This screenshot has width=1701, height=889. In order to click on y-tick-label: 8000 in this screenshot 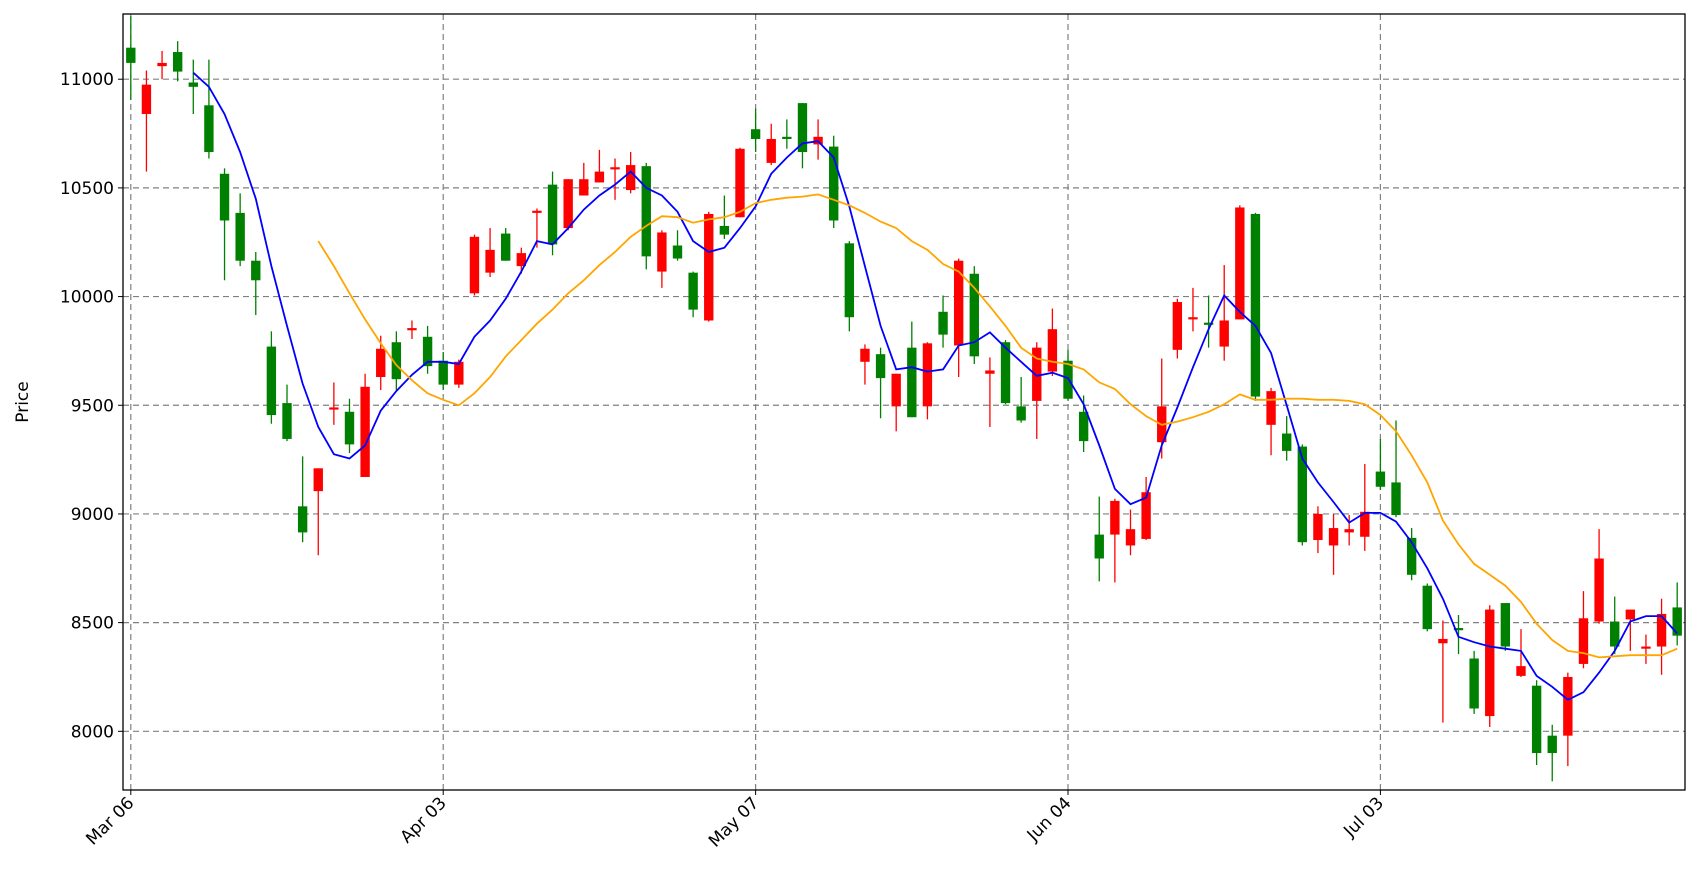, I will do `click(92, 732)`.